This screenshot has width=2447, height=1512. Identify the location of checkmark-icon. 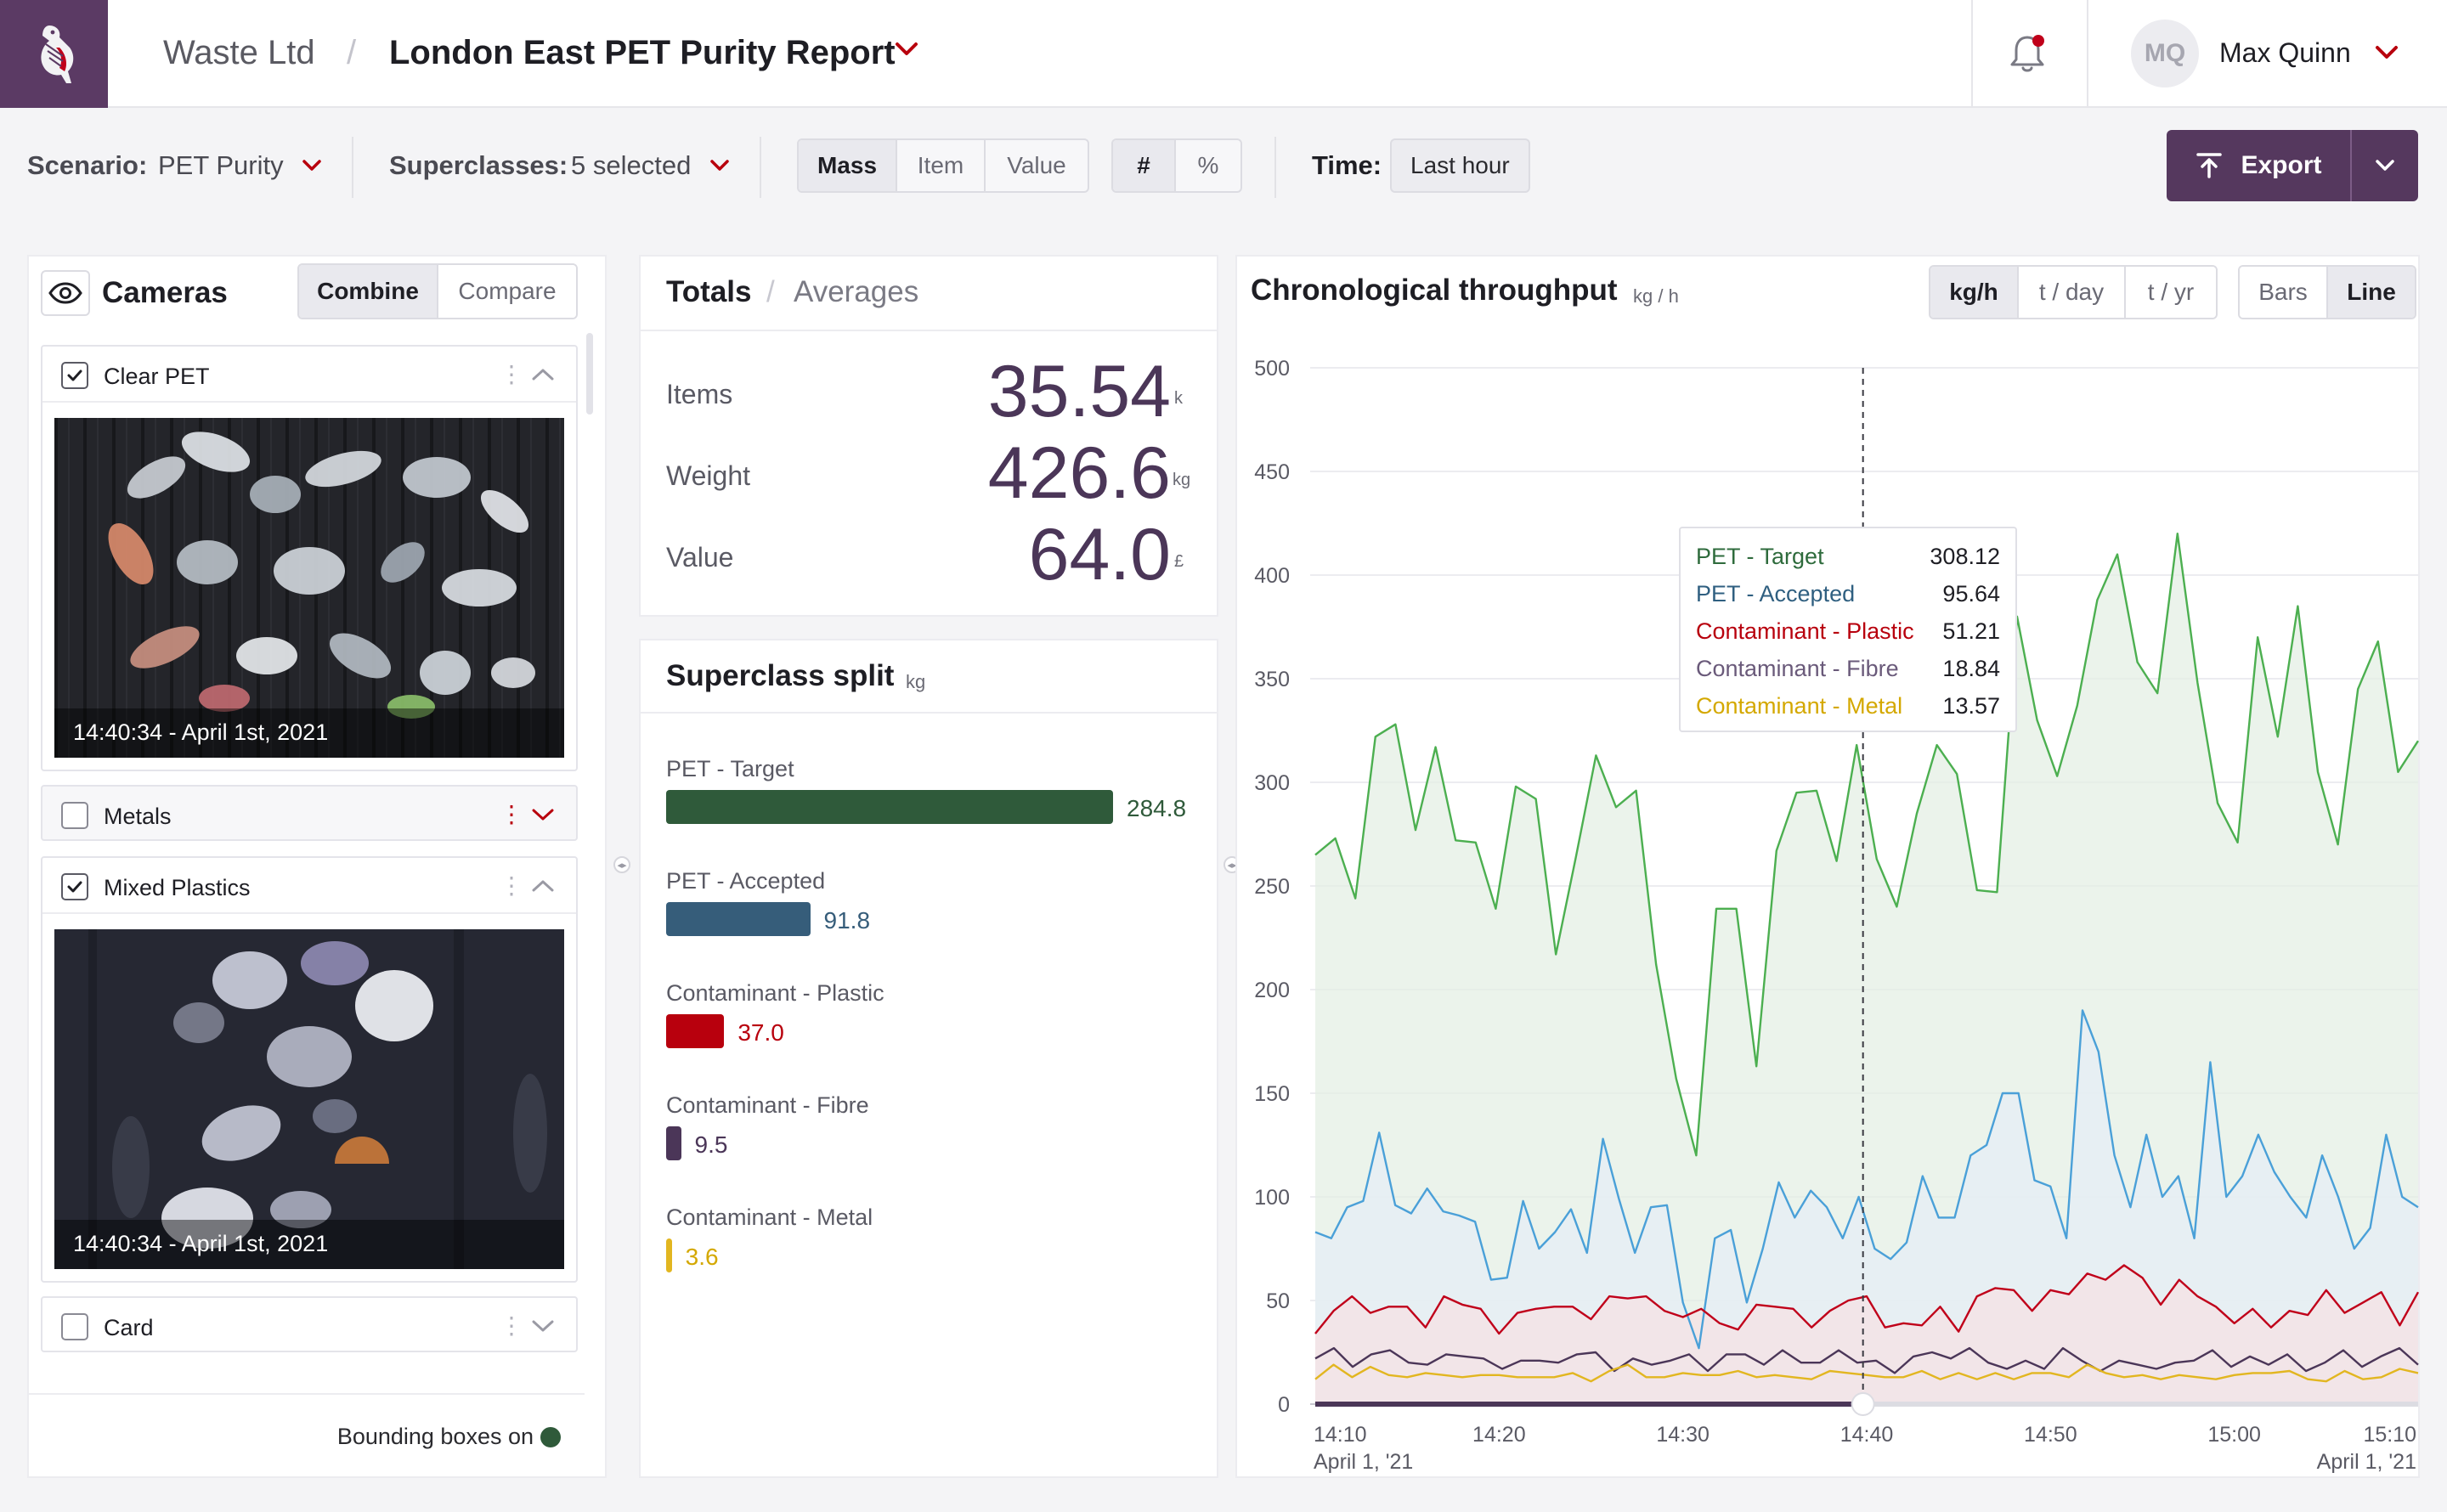
(74, 887).